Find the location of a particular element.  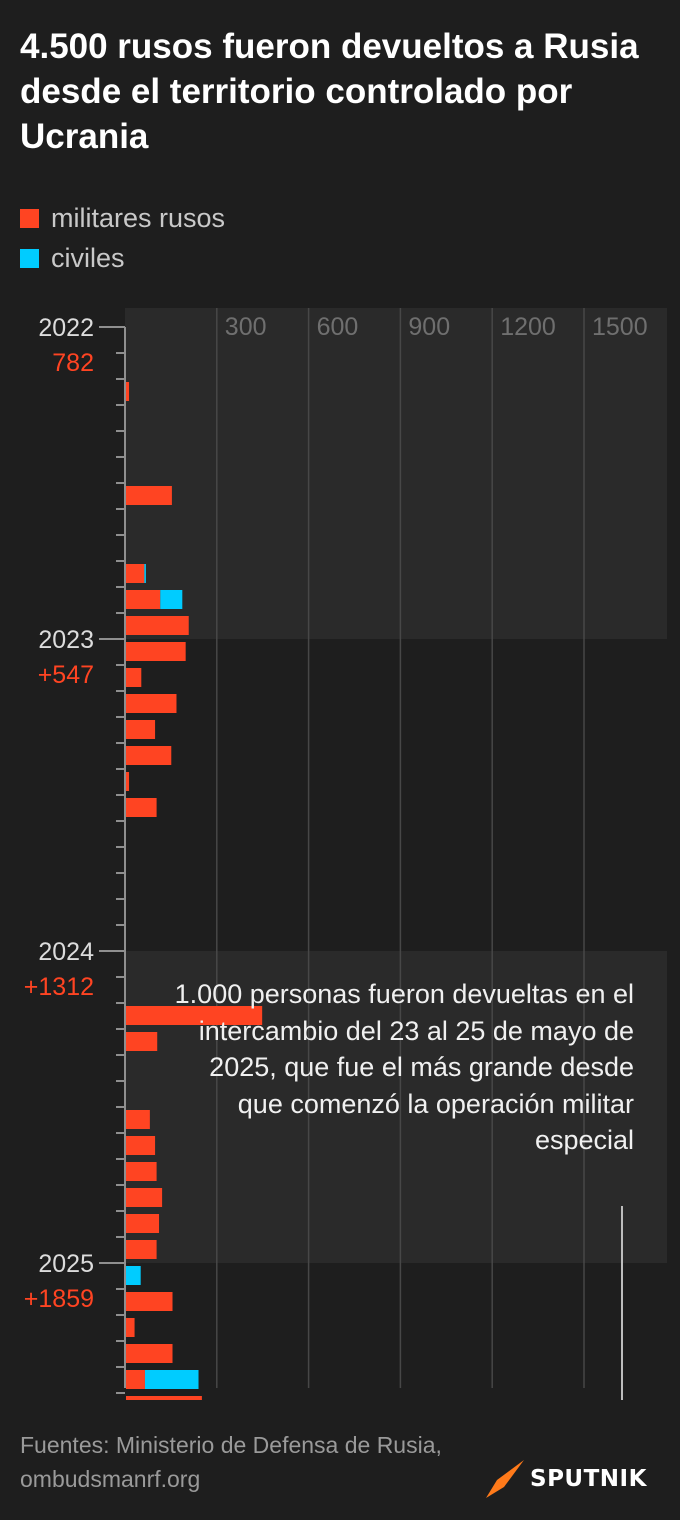

x-tick-label-1200: 1200 is located at coordinates (528, 327).